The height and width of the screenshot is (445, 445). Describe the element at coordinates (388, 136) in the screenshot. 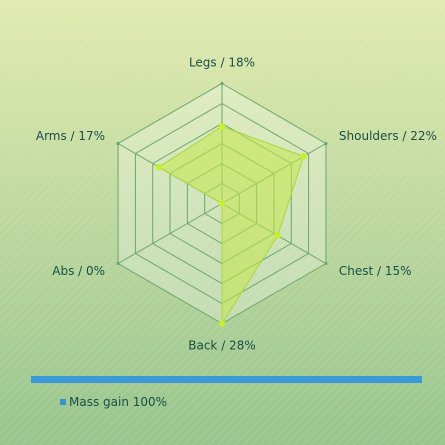

I see `axis-label-shoulders: Shoulders / 22%` at that location.